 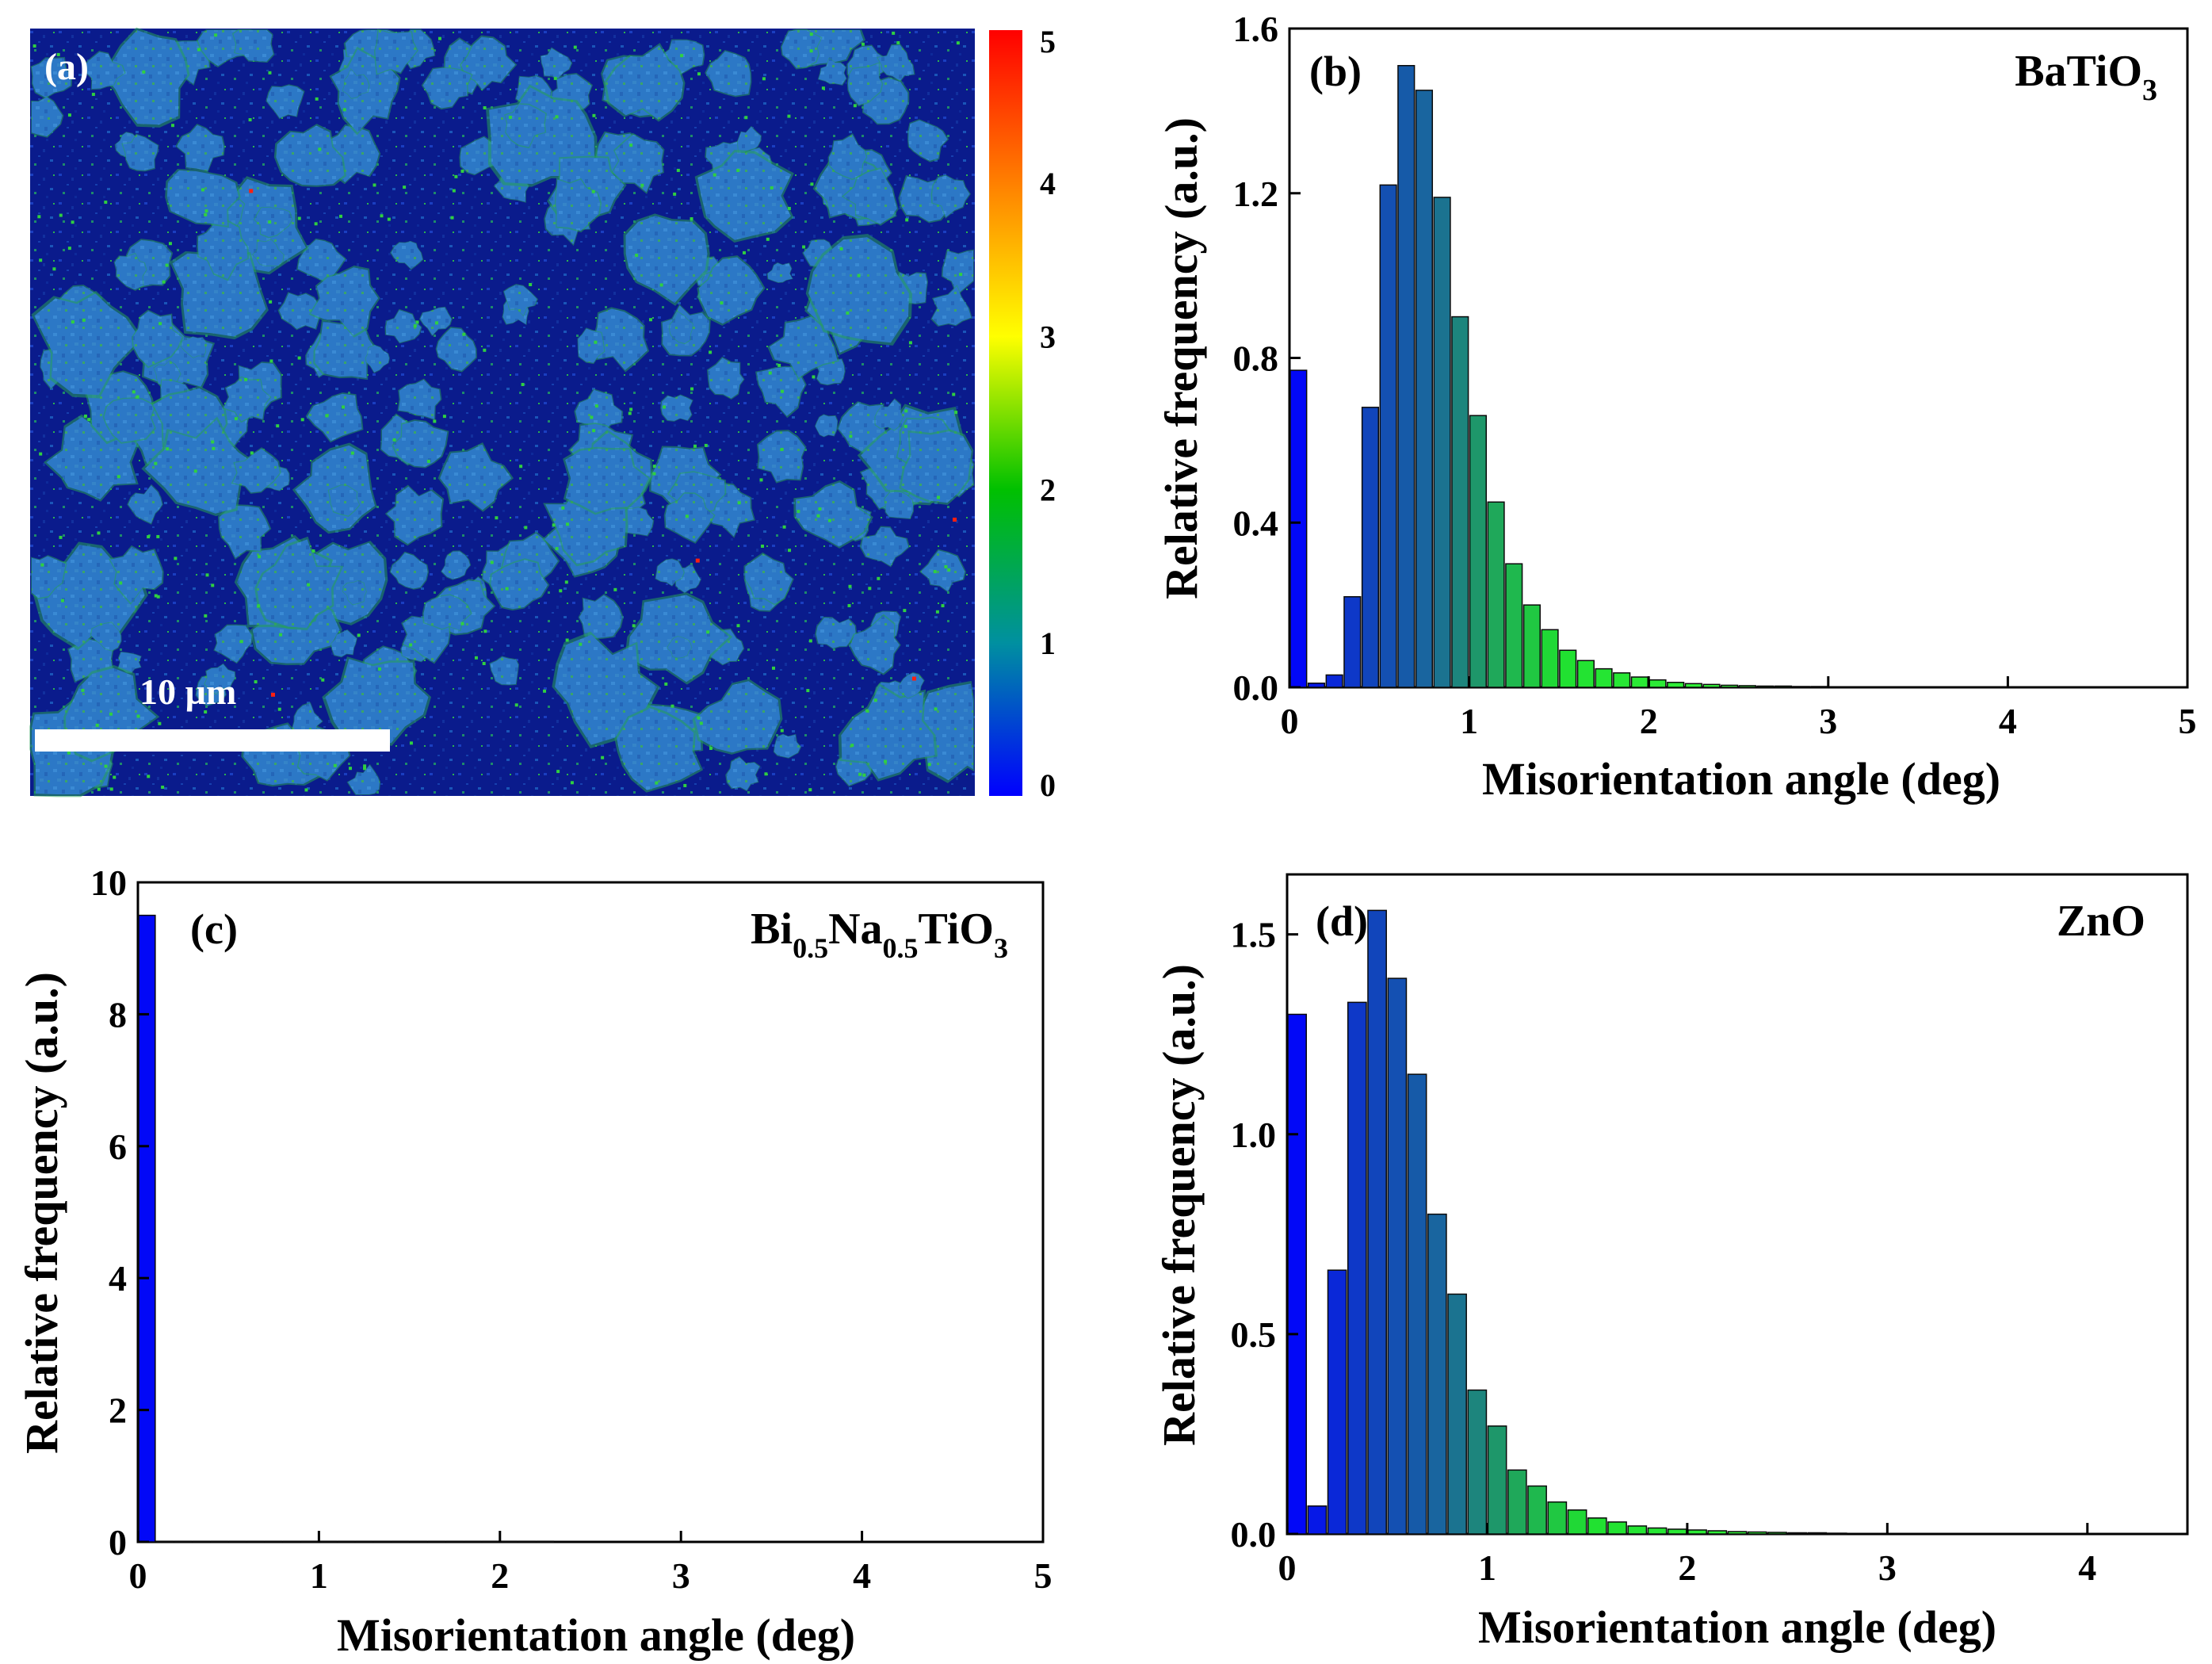 What do you see at coordinates (901, 948) in the screenshot?
I see `material-c-sub2: 0.5` at bounding box center [901, 948].